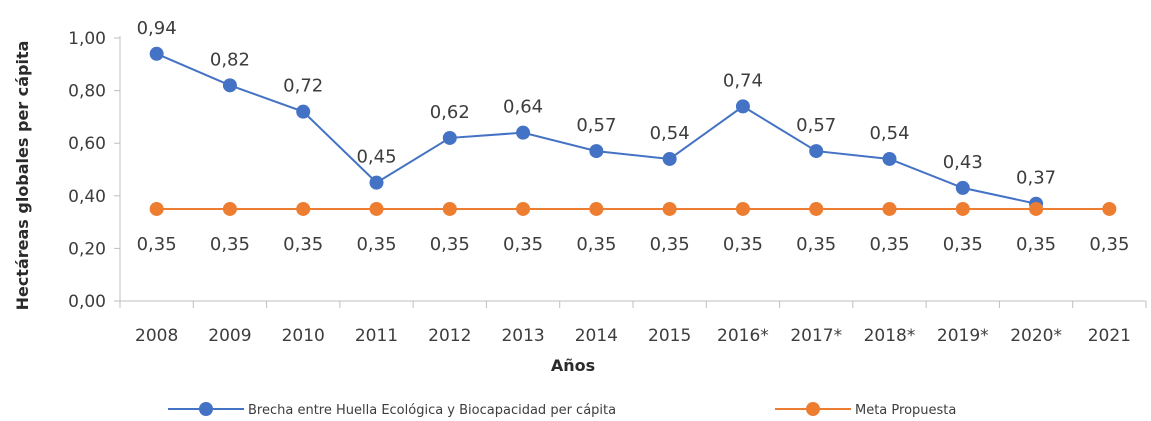 The width and height of the screenshot is (1151, 421). What do you see at coordinates (669, 336) in the screenshot?
I see `x-tick-label: 2015` at bounding box center [669, 336].